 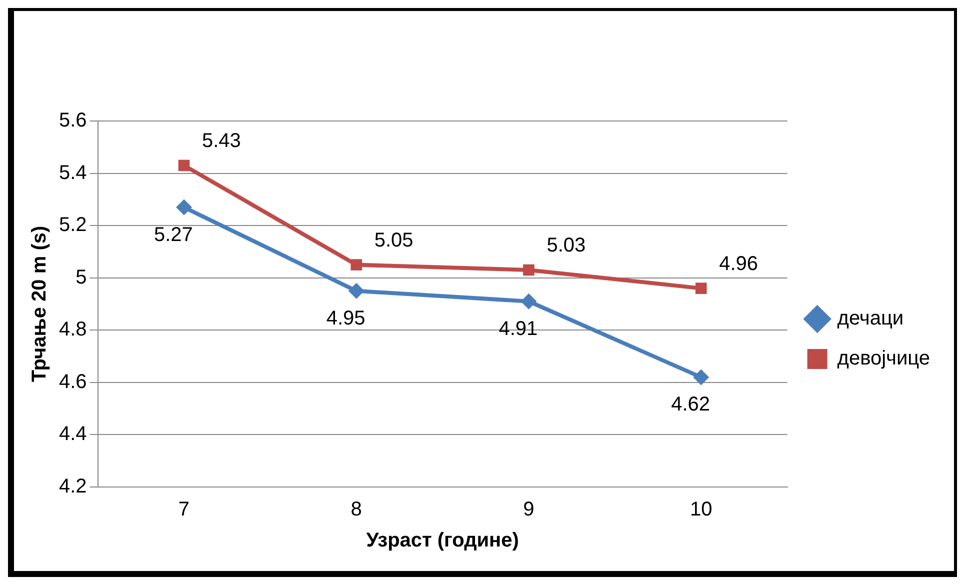 I want to click on legend-label: дечаци, so click(x=870, y=319).